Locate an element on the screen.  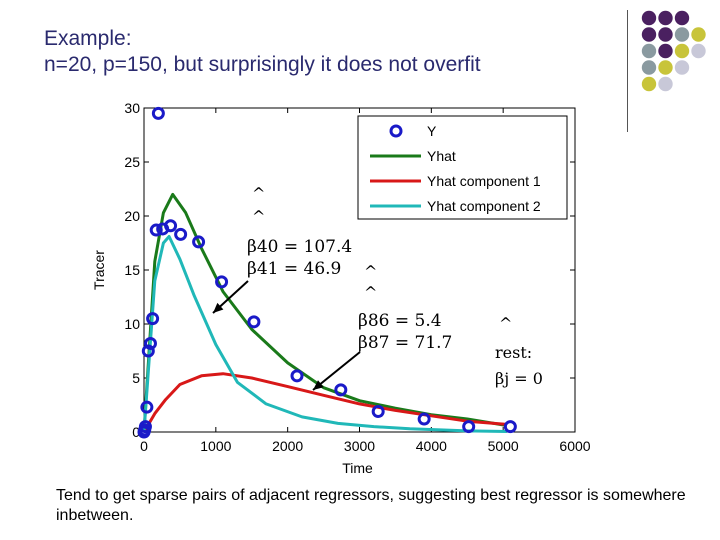
beta-86-label: β86 = 5.4 is located at coordinates (400, 321).